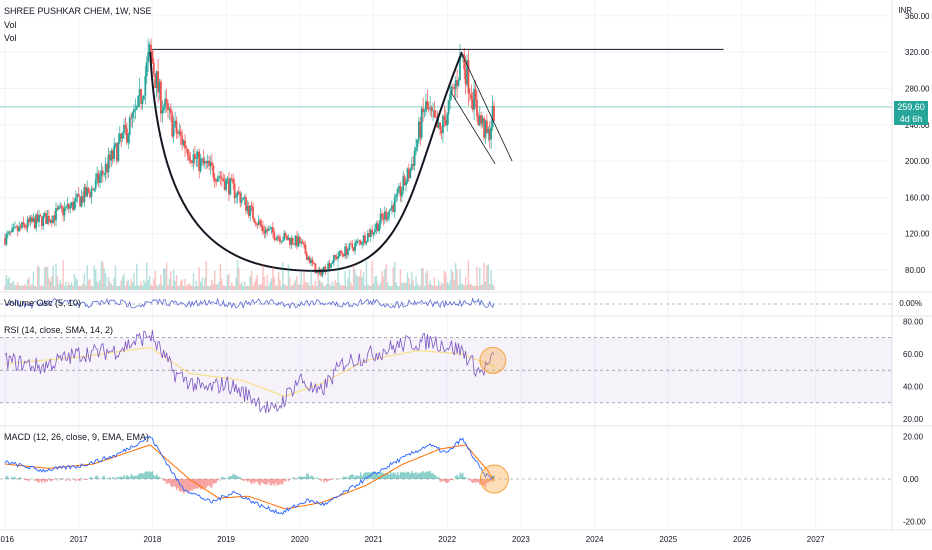 The width and height of the screenshot is (932, 550). What do you see at coordinates (494, 479) in the screenshot?
I see `macd-highlight-circle` at bounding box center [494, 479].